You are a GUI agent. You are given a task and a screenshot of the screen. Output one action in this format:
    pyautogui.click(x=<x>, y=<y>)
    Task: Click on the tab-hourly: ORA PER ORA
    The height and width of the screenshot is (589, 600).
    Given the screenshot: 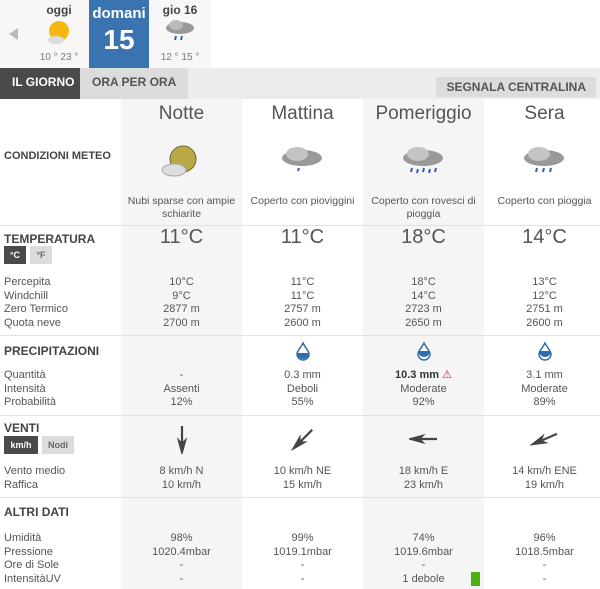 What is the action you would take?
    pyautogui.click(x=134, y=83)
    